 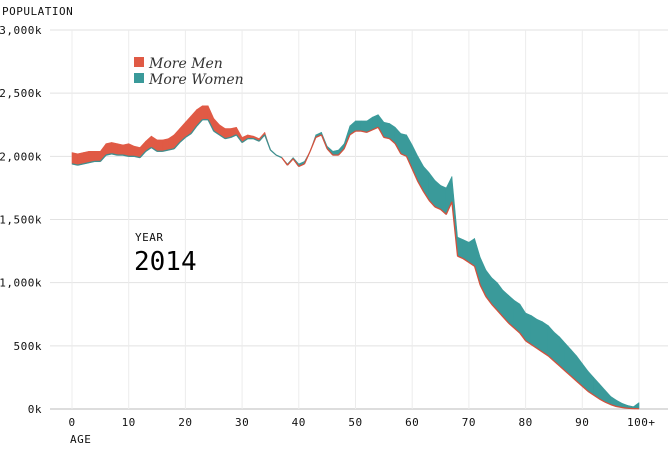 I want to click on x-tick-label: 40, so click(x=299, y=422).